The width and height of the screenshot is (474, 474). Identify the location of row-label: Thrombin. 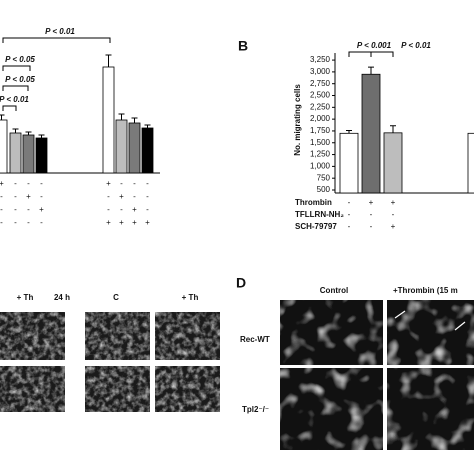
(313, 202).